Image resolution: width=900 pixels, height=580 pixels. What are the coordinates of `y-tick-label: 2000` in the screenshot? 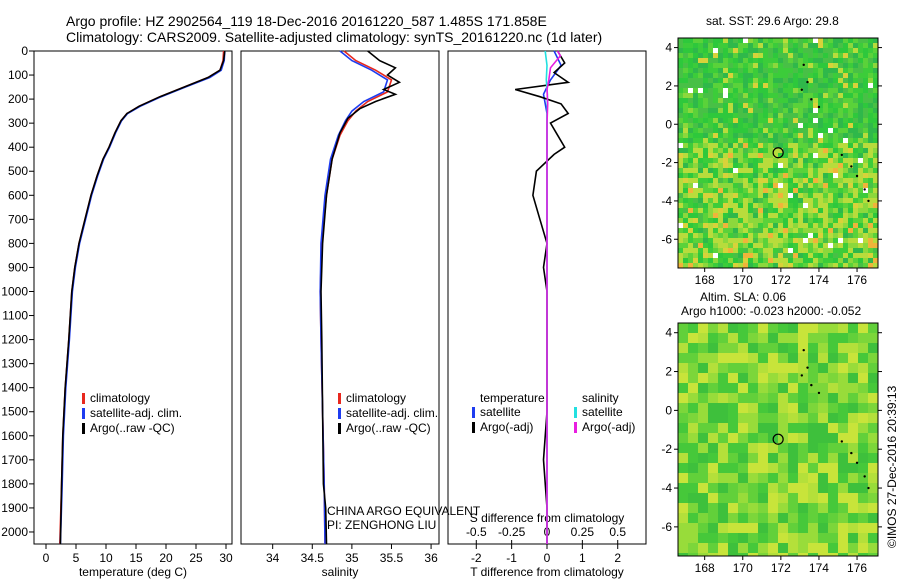 It's located at (14, 532).